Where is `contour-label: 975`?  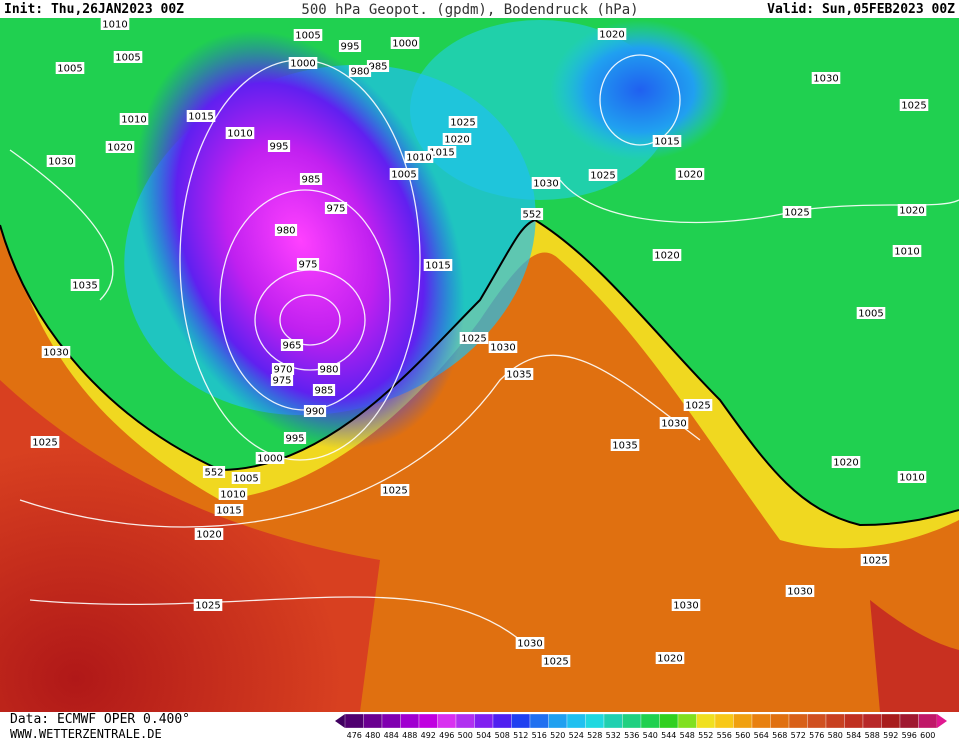 contour-label: 975 is located at coordinates (307, 265).